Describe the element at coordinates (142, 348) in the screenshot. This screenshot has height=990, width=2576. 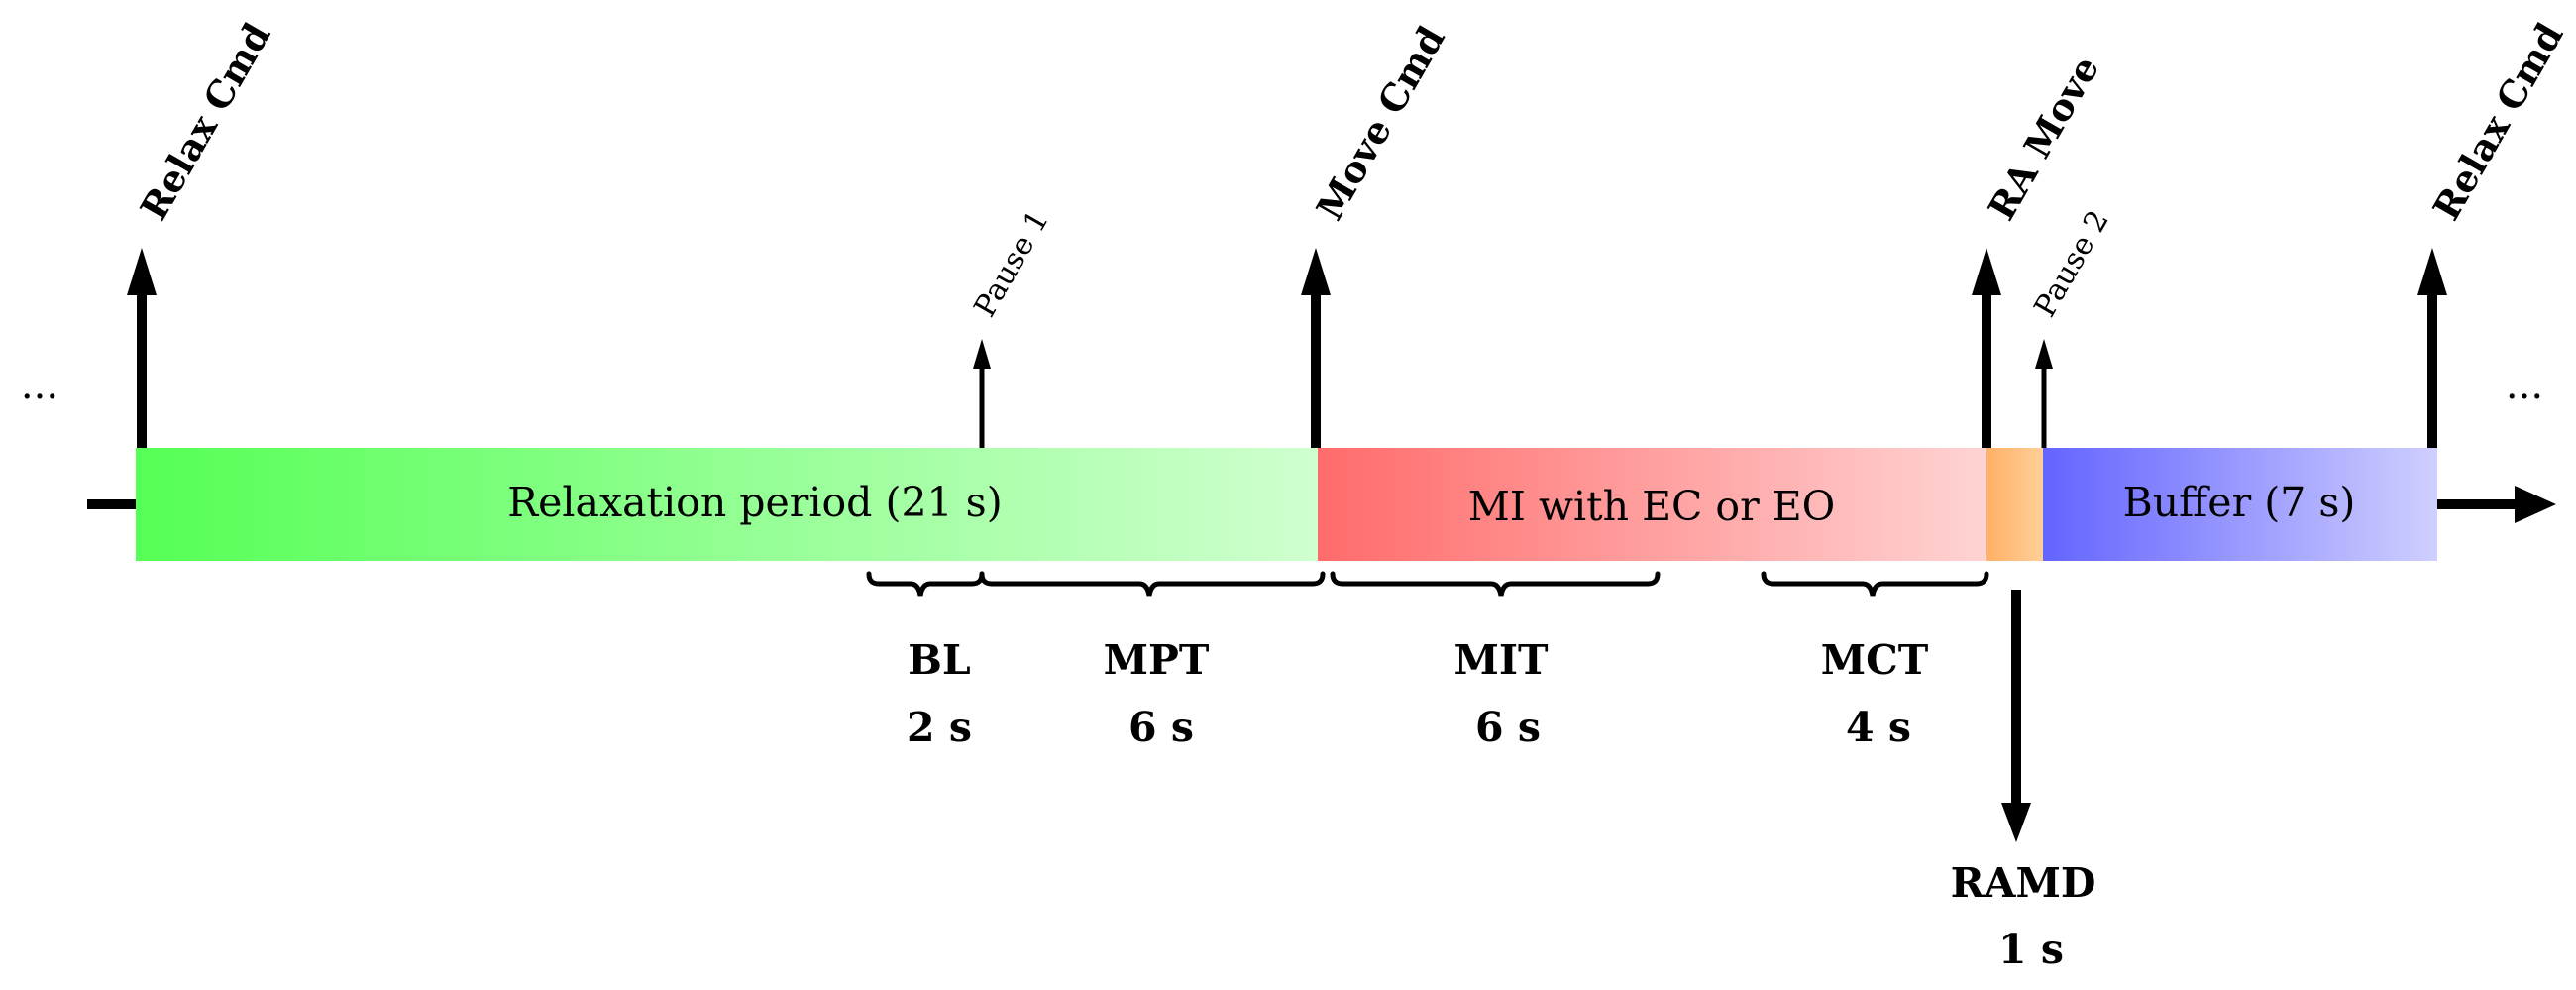
I see `relax-cmd-1-arrow` at that location.